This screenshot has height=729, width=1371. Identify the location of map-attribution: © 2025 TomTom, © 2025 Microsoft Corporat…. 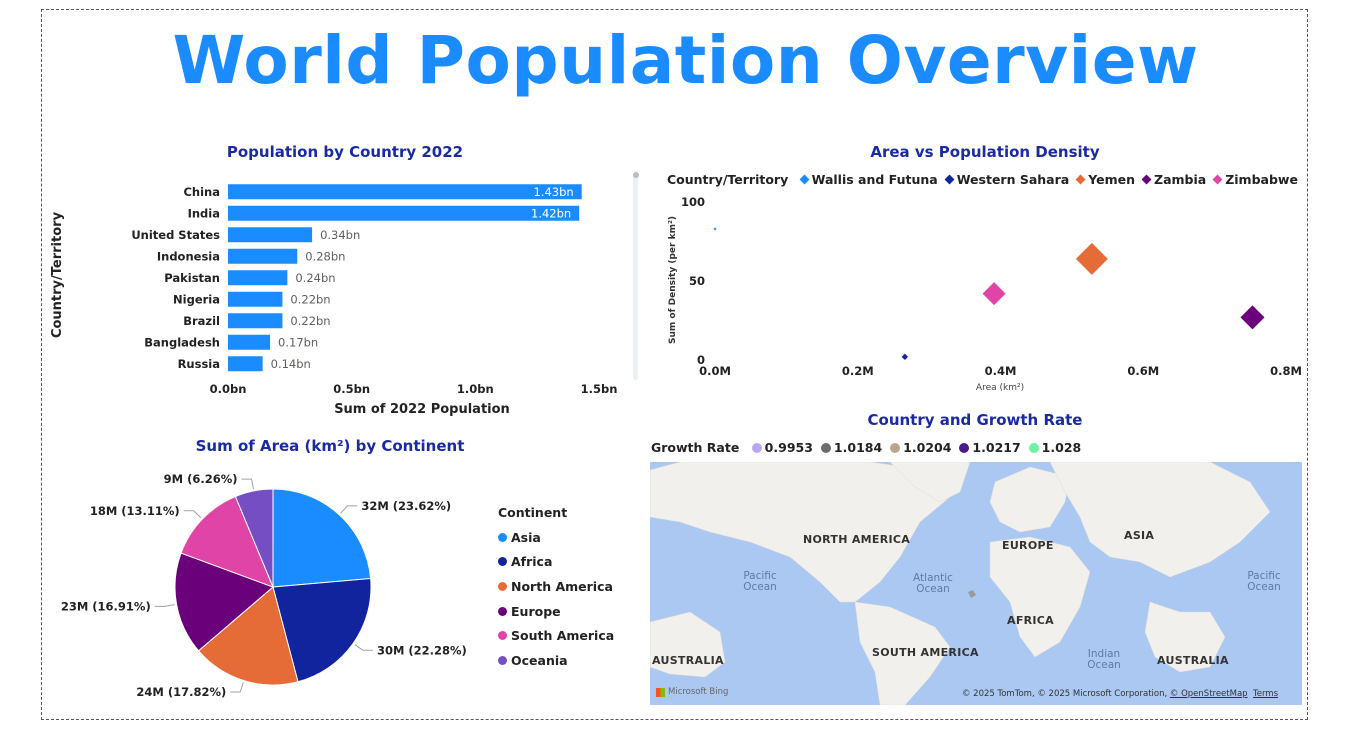
(1119, 694).